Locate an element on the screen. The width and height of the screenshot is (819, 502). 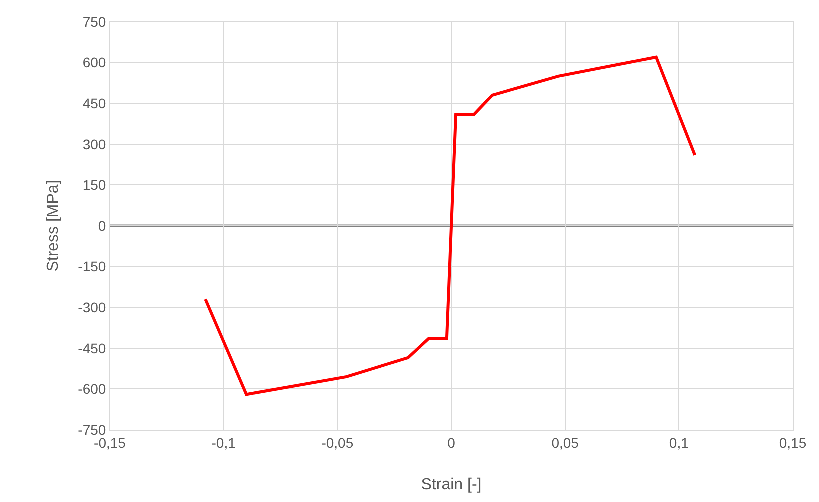
y-tick-label: 300 is located at coordinates (94, 144).